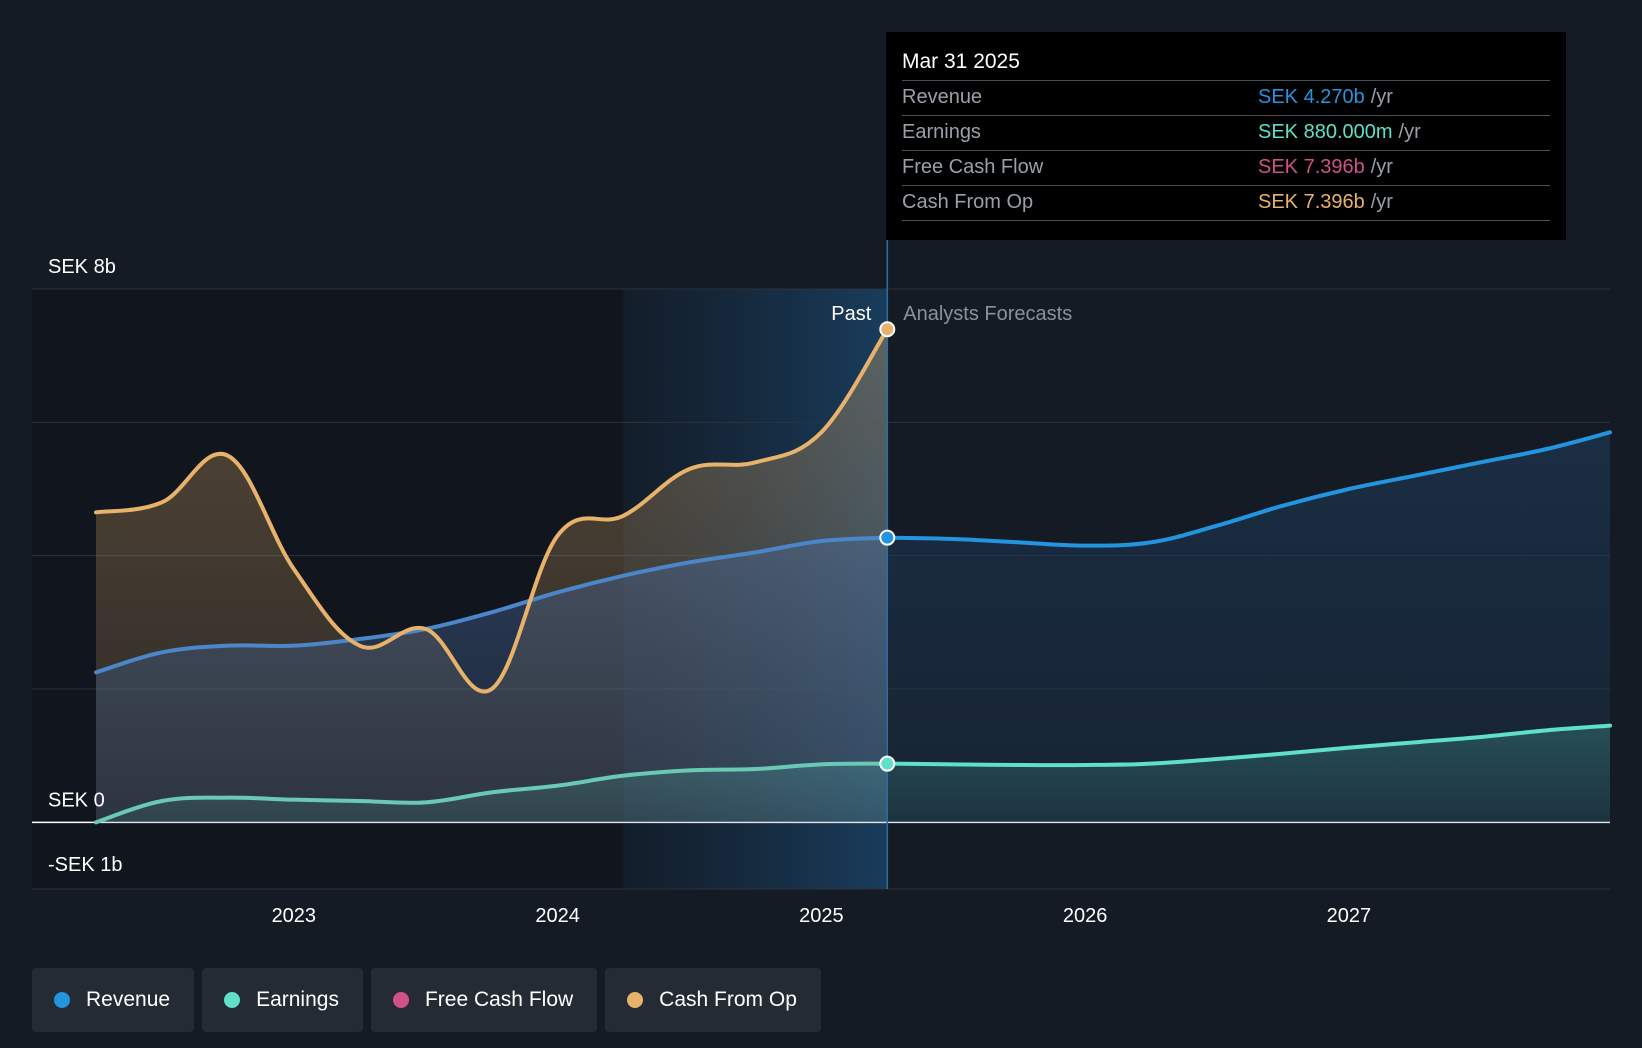 This screenshot has width=1642, height=1048. I want to click on legend-item-revenue: Revenue, so click(113, 1000).